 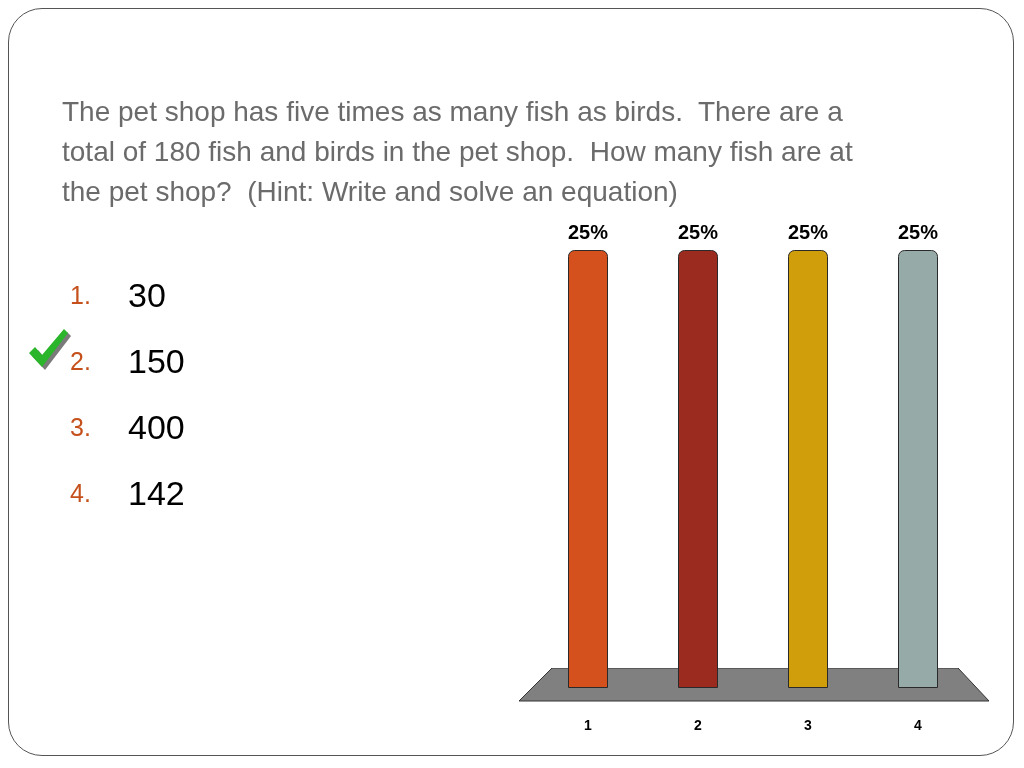 I want to click on text: 1. 30, so click(x=118, y=294).